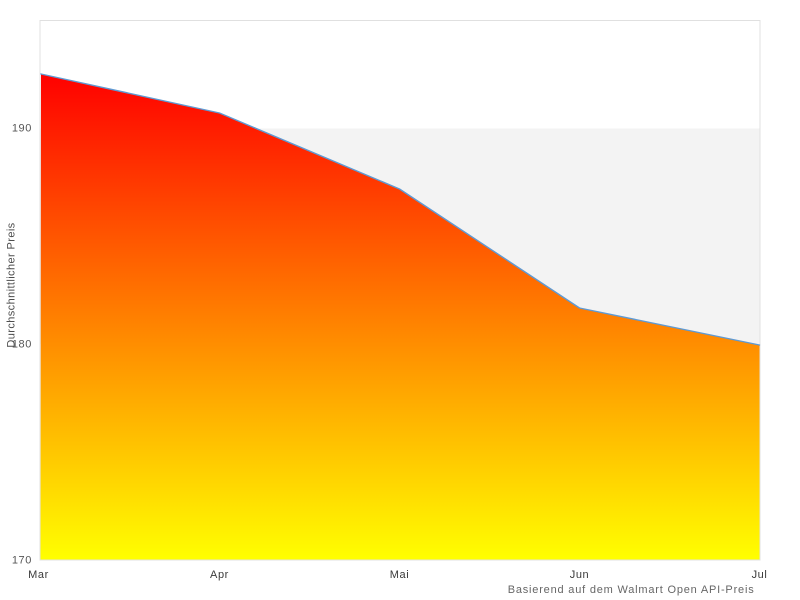  Describe the element at coordinates (22, 345) in the screenshot. I see `svg-text: 180` at that location.